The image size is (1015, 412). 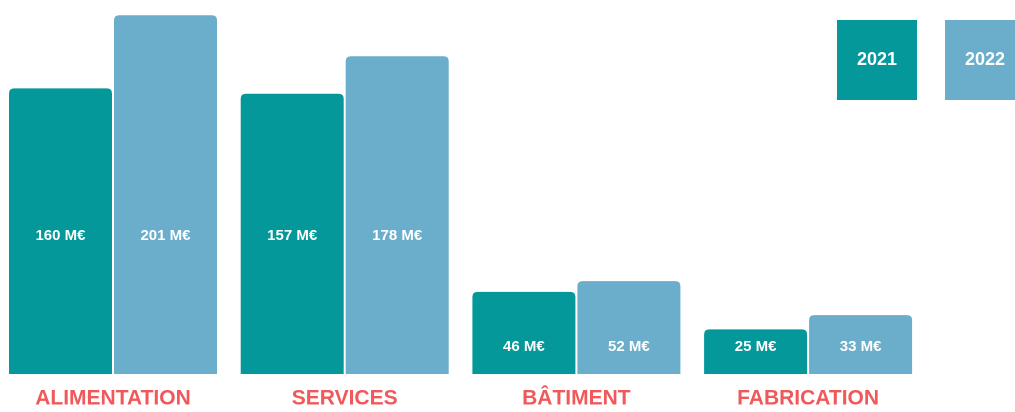 I want to click on value-label: 178 M€, so click(x=397, y=235).